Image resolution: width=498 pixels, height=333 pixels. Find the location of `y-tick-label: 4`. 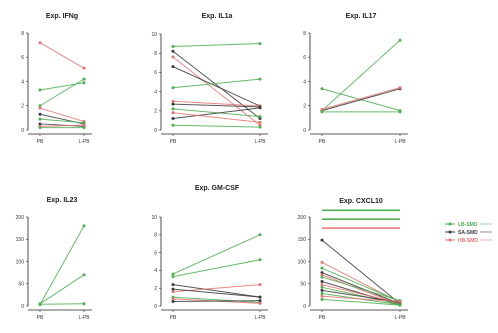

y-tick-label: 4 is located at coordinates (304, 82).